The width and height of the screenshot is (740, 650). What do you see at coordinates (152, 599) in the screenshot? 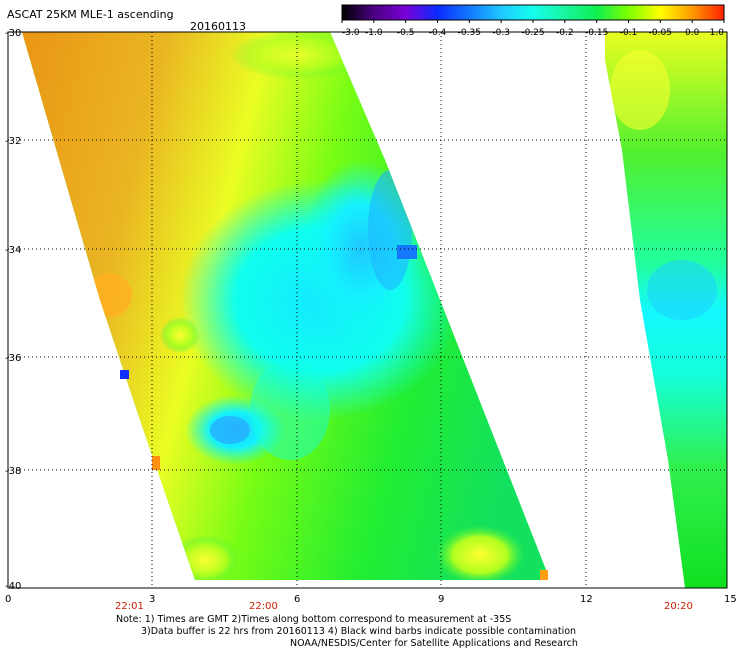
I see `x-tick-label: 3` at bounding box center [152, 599].